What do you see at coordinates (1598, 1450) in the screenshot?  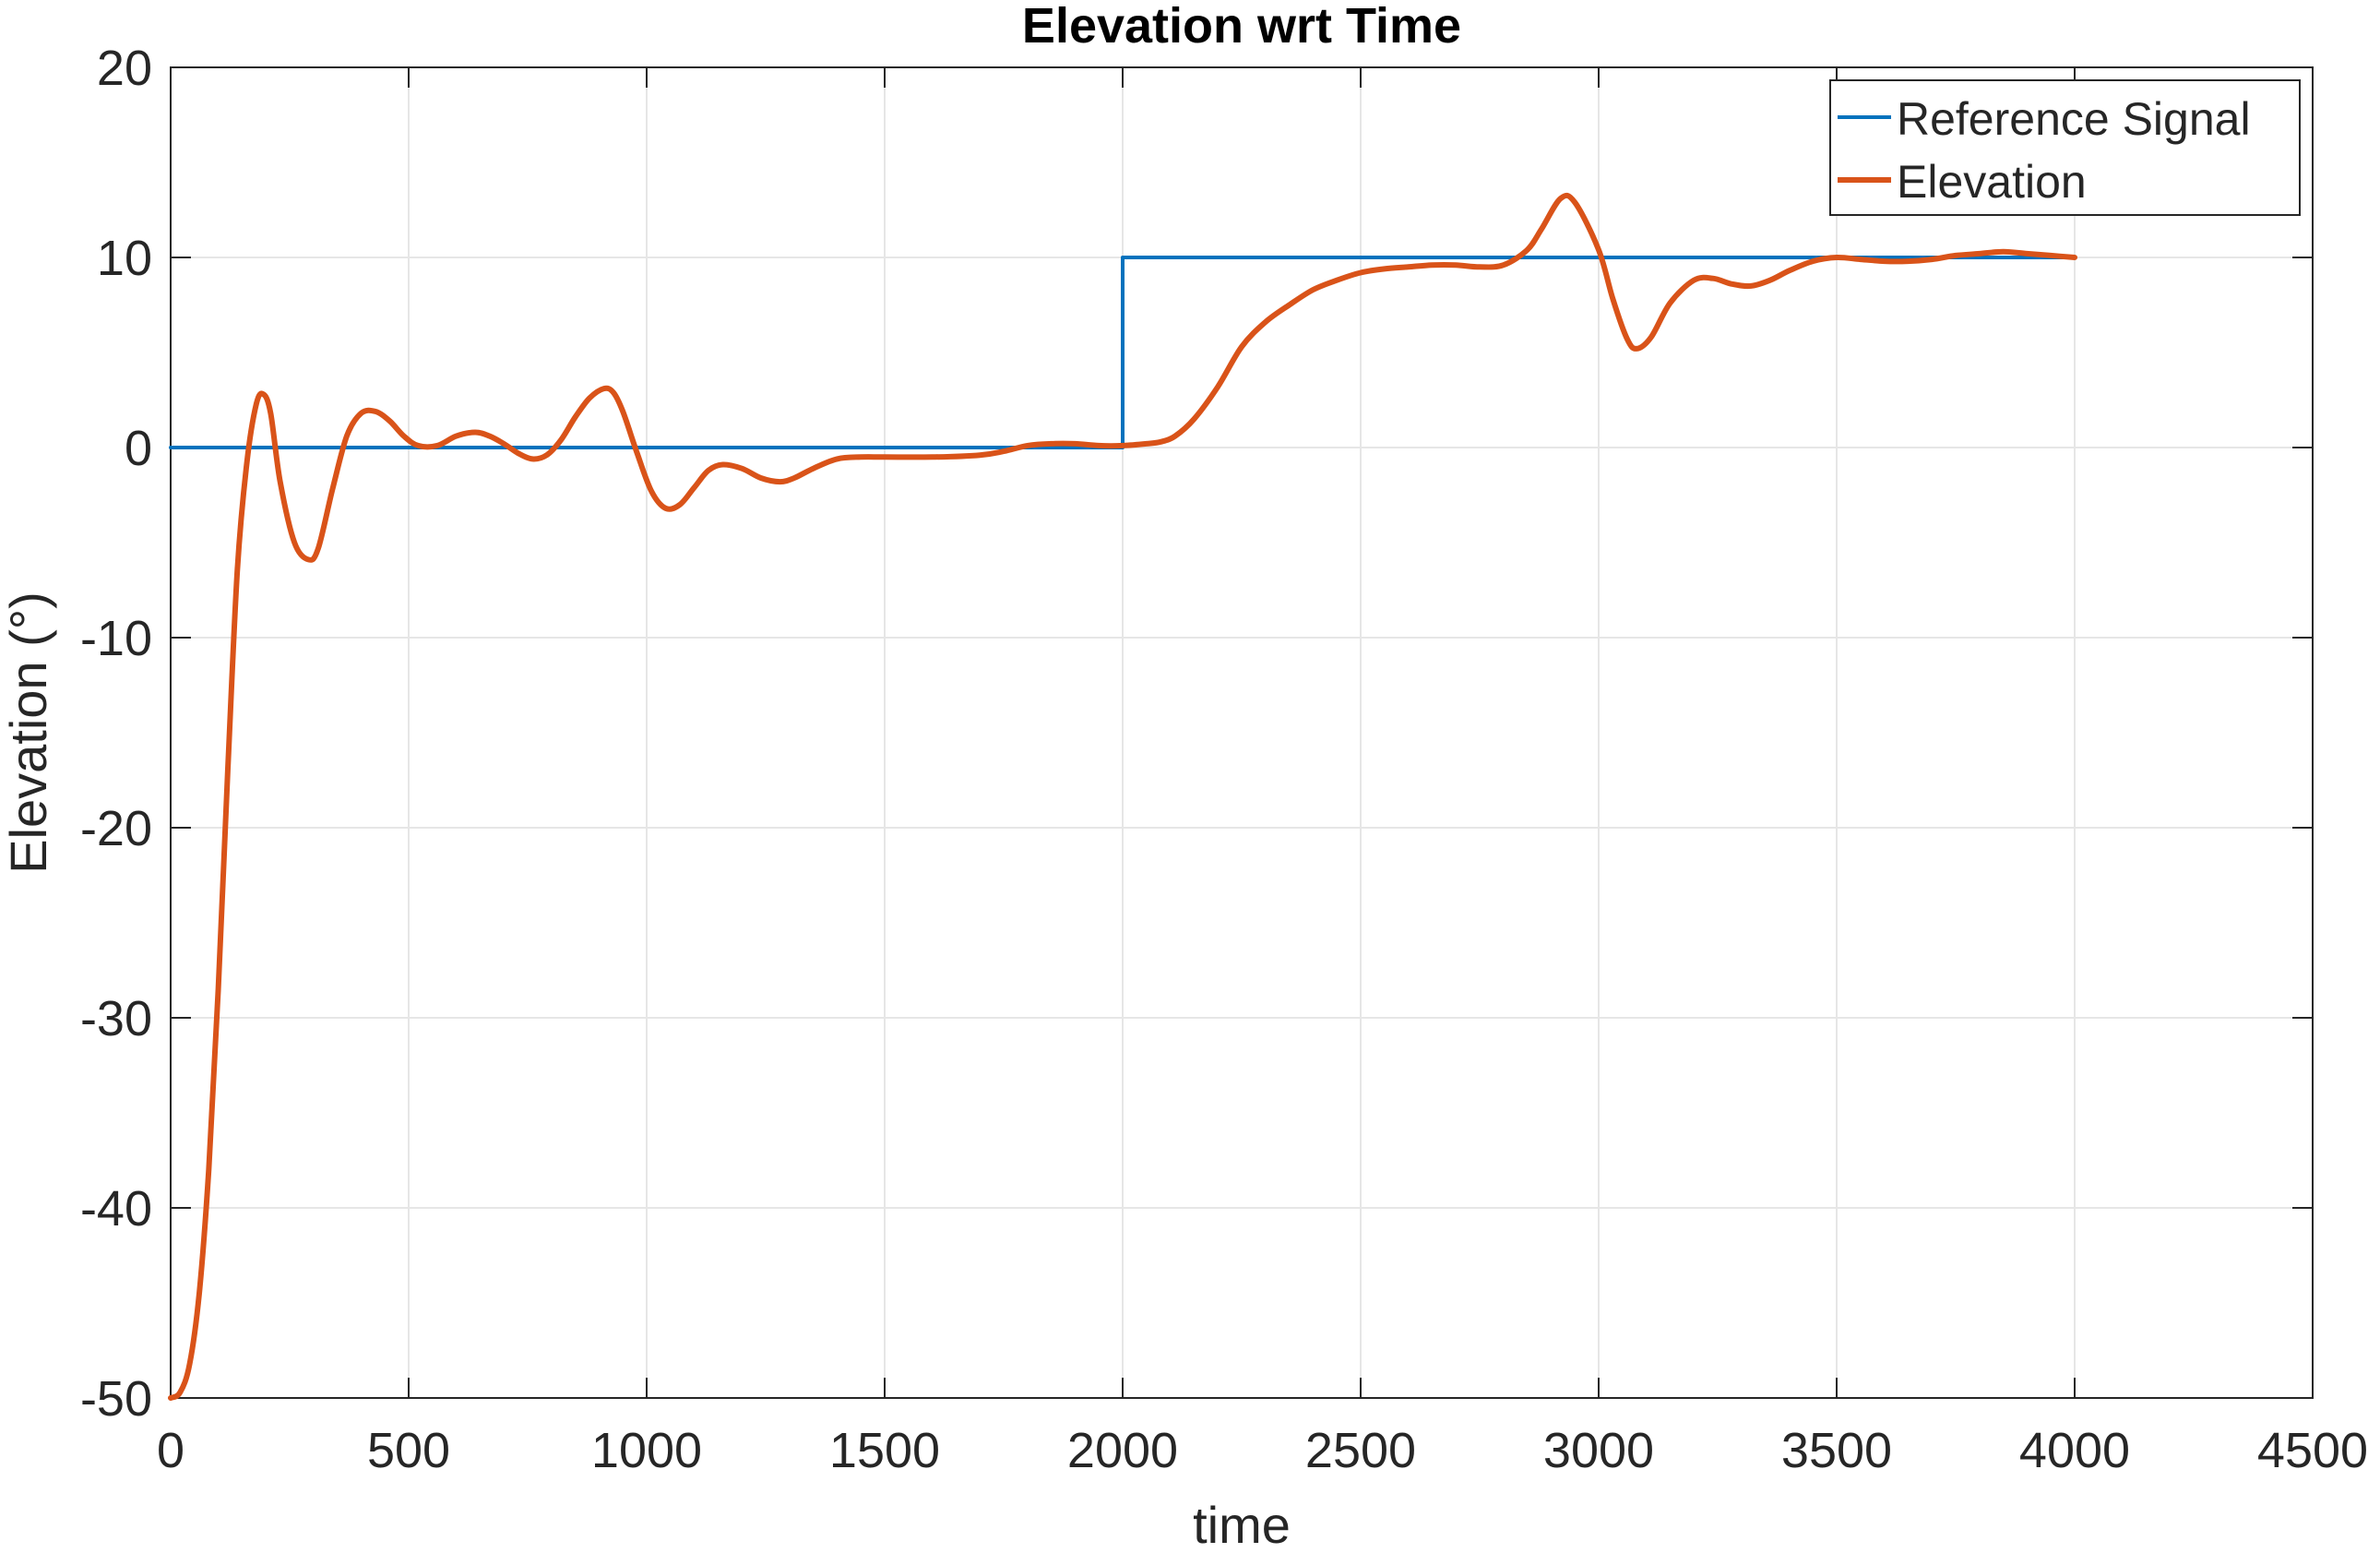 I see `x-tick-label: 3000` at bounding box center [1598, 1450].